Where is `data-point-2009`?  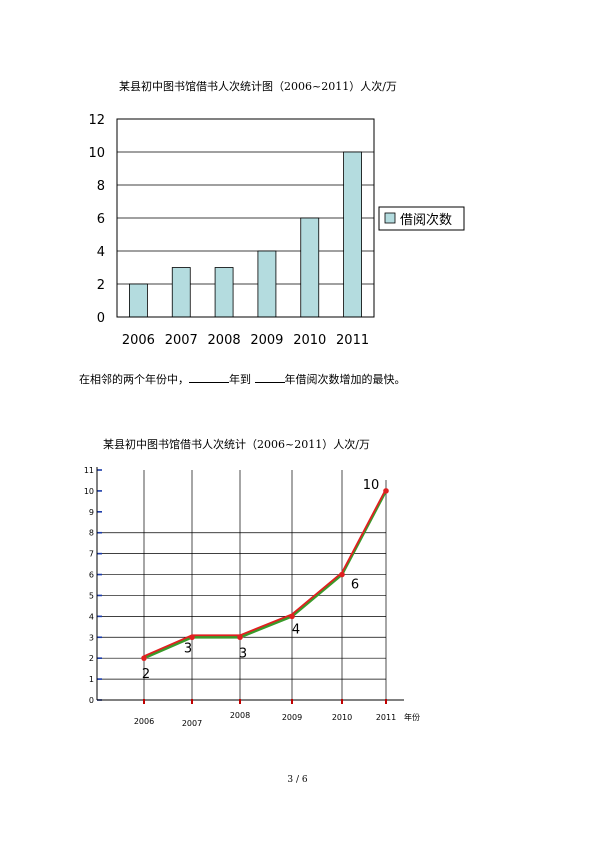
data-point-2009 is located at coordinates (292, 616).